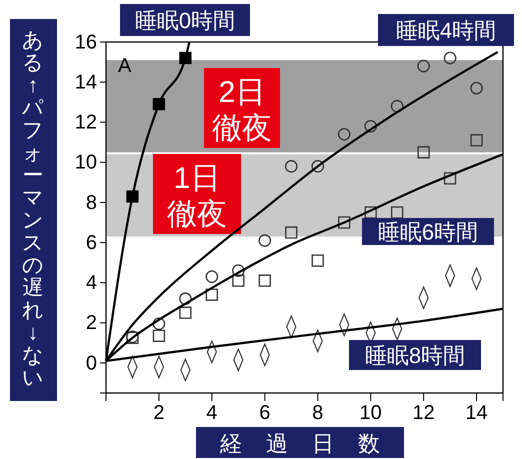 The height and width of the screenshot is (459, 522). I want to click on x-tick-label: 2, so click(158, 413).